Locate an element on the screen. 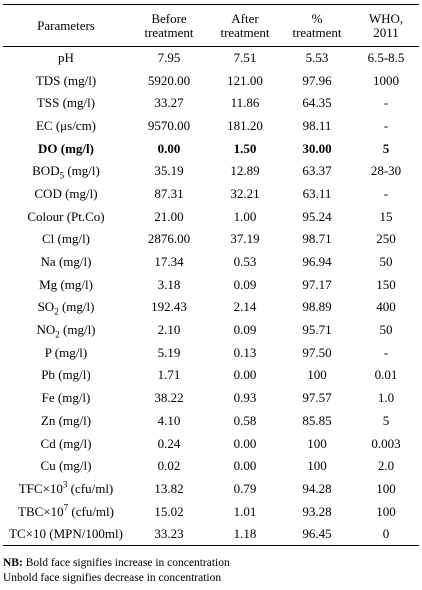  parameter-name: TSS (mg/l) is located at coordinates (66, 103).